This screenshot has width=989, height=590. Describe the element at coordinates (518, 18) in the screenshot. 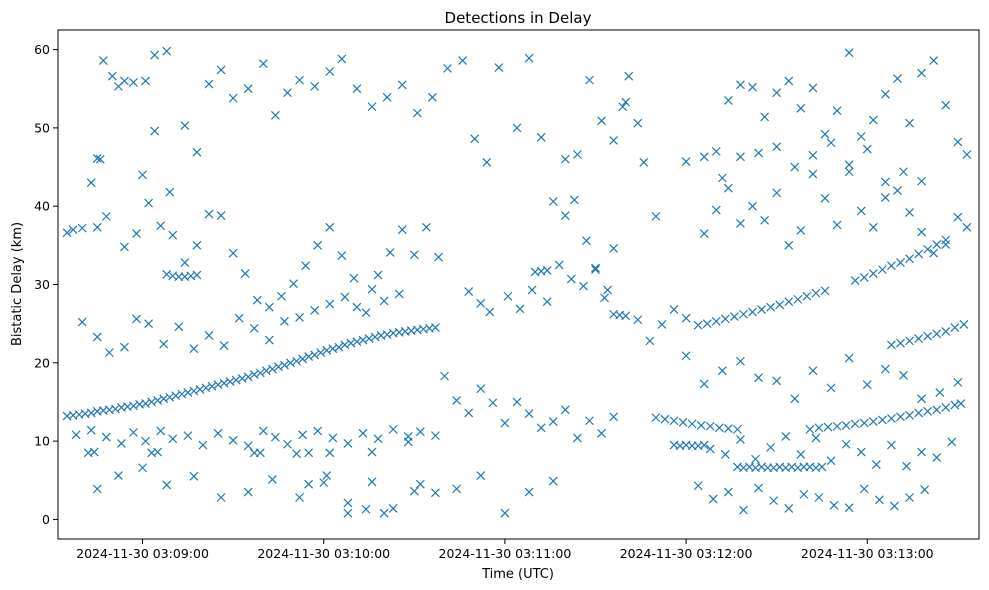

I see `chart-title: Detections in Delay` at that location.